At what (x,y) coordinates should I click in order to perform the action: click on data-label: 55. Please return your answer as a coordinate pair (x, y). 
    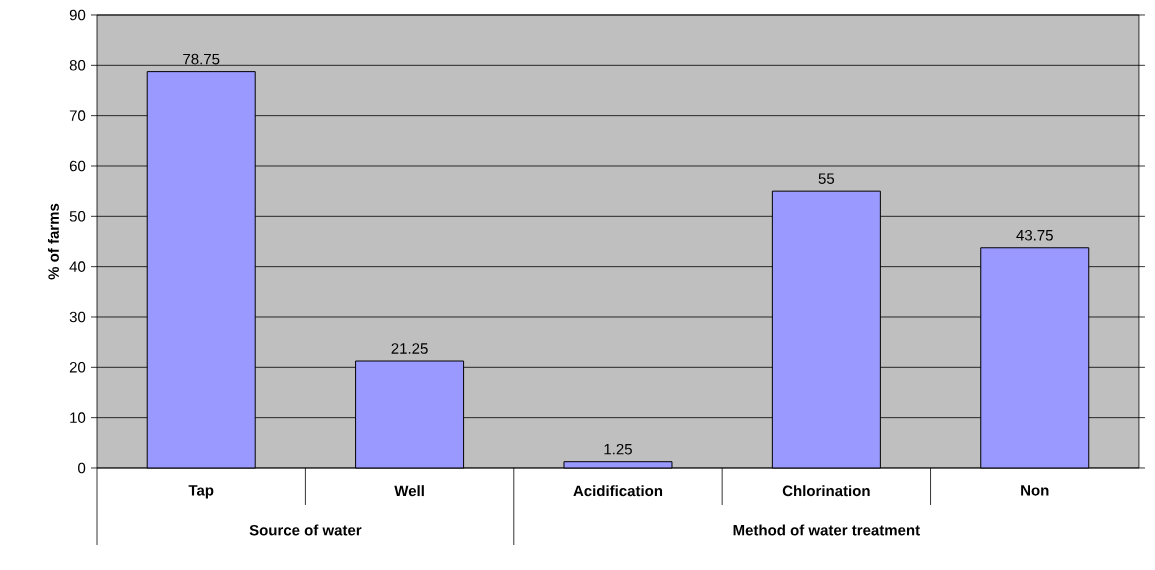
    Looking at the image, I should click on (826, 178).